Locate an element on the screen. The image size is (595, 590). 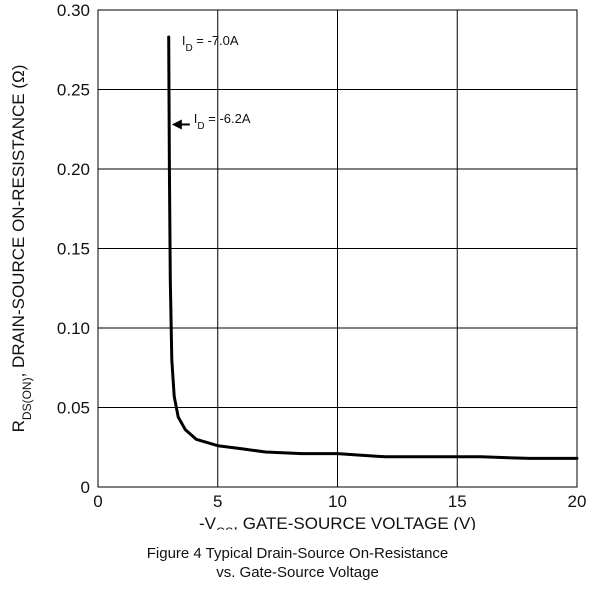
annotations: ID = -7.0A ID = -6.2A is located at coordinates (211, 82).